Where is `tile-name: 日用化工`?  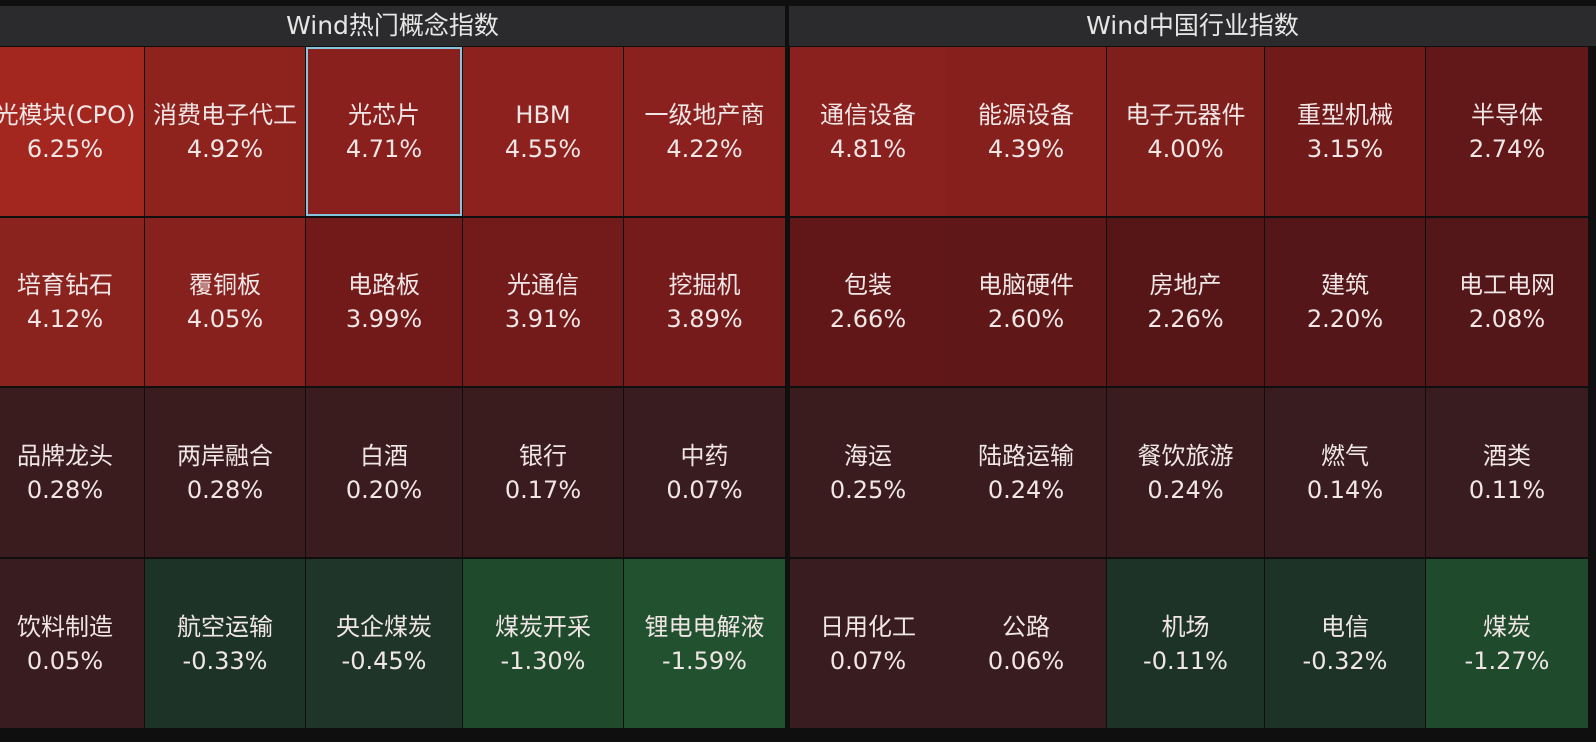
tile-name: 日用化工 is located at coordinates (868, 626).